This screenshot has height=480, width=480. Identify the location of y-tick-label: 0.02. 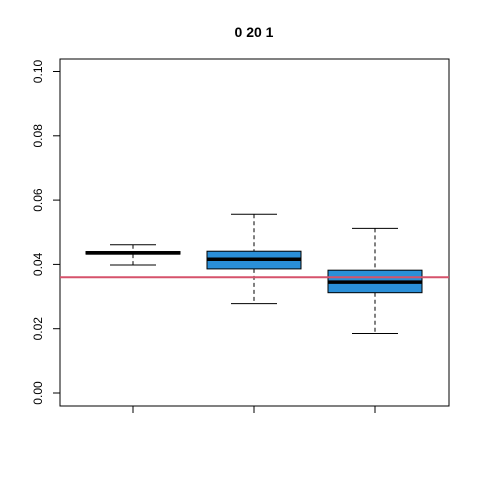
(38, 329).